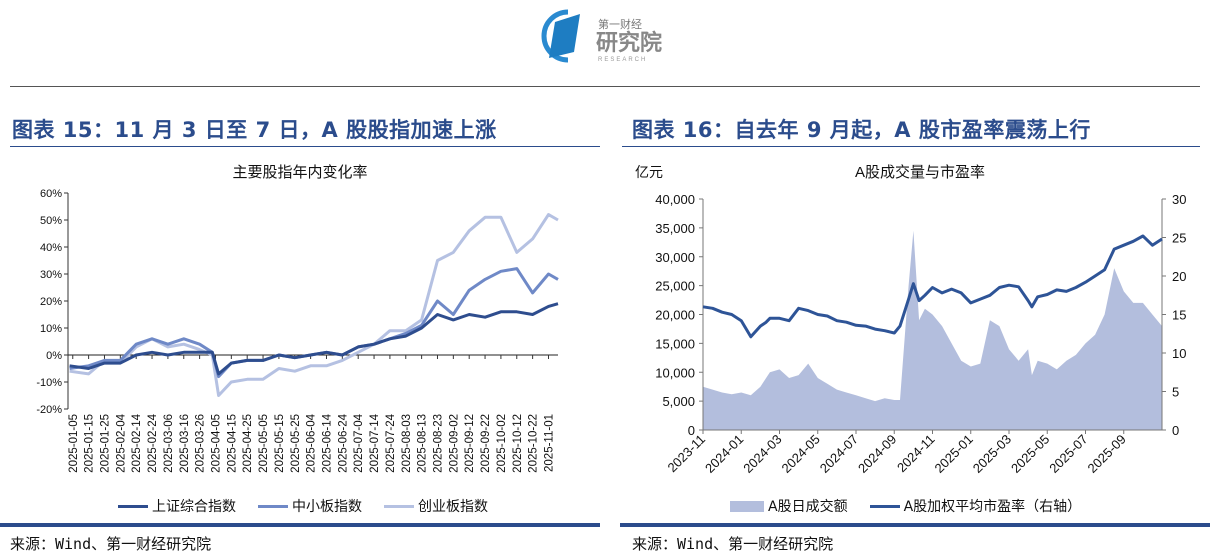  What do you see at coordinates (49, 410) in the screenshot?
I see `y-tick-label: -20%` at bounding box center [49, 410].